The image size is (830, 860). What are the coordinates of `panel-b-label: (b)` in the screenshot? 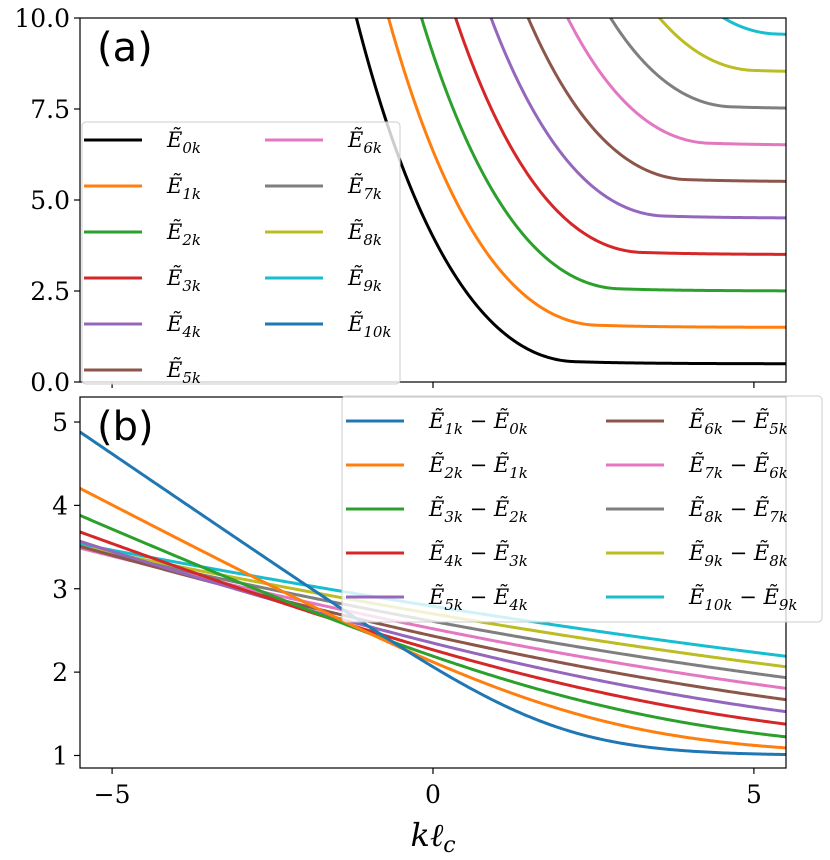 It's located at (125, 427).